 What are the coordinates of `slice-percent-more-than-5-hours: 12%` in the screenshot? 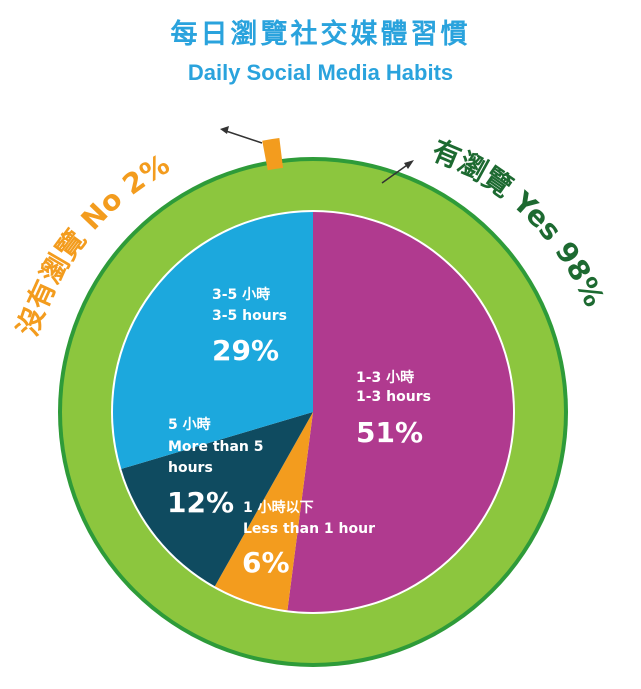 It's located at (200, 502).